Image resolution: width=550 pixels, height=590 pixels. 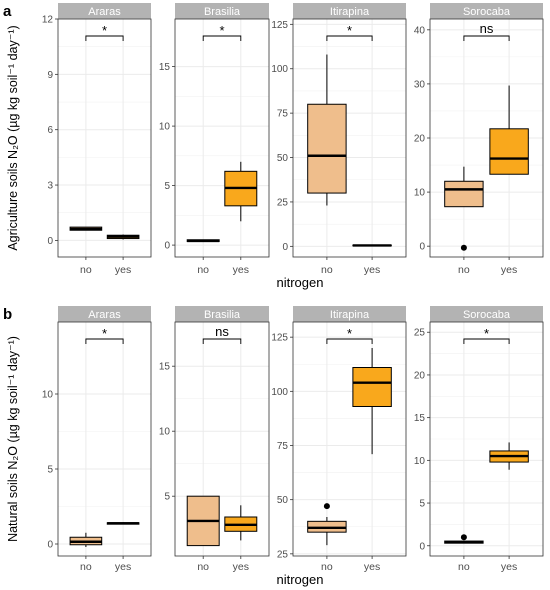 I want to click on facet-itirapina: Itirapina 25 50 75 100 125 * no yes, so click(x=339, y=439).